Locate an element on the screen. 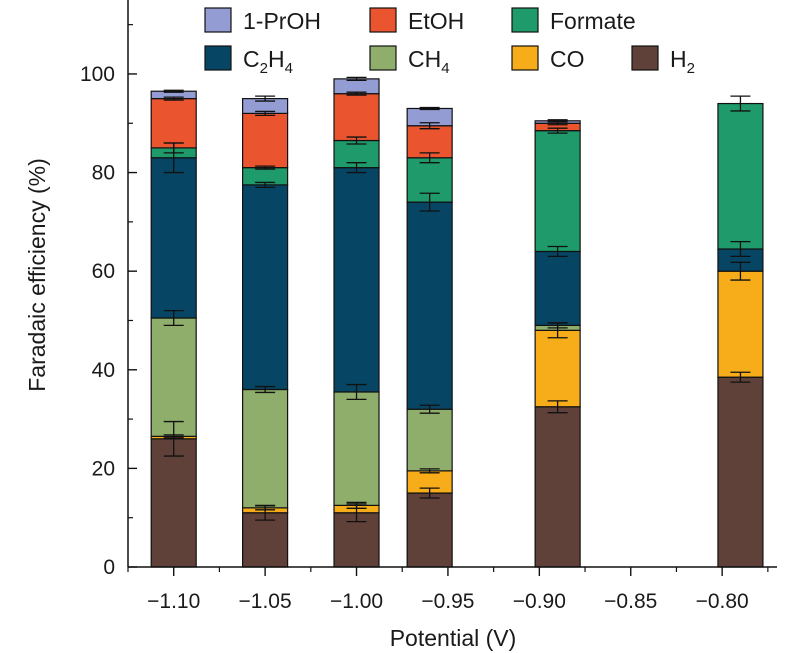 This screenshot has height=653, width=791. legend-item-etoh: EtOH is located at coordinates (416, 20).